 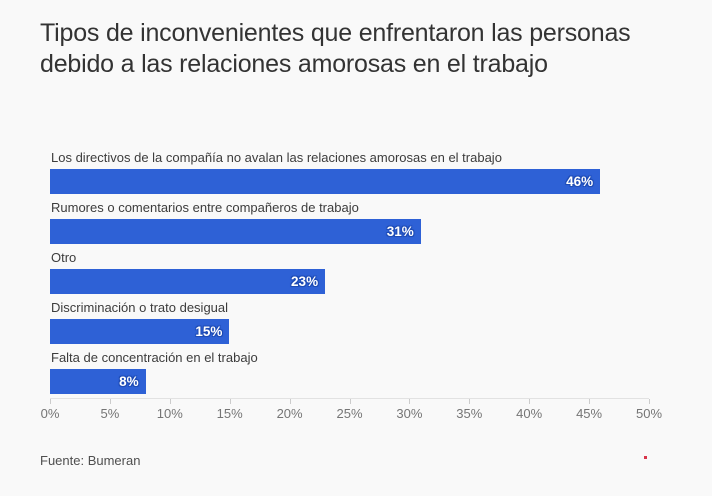 What do you see at coordinates (589, 413) in the screenshot?
I see `axis-tick-label: 45%` at bounding box center [589, 413].